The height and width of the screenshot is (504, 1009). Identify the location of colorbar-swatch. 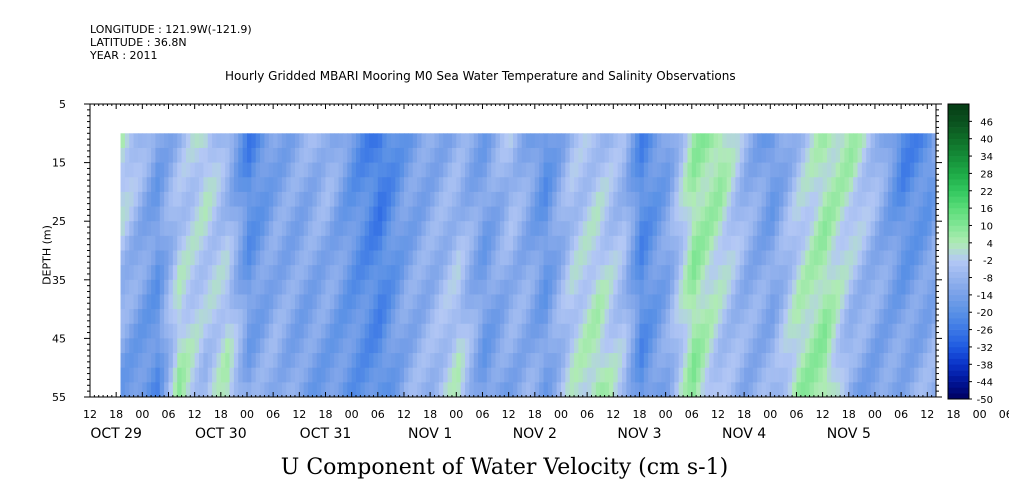
(958, 205).